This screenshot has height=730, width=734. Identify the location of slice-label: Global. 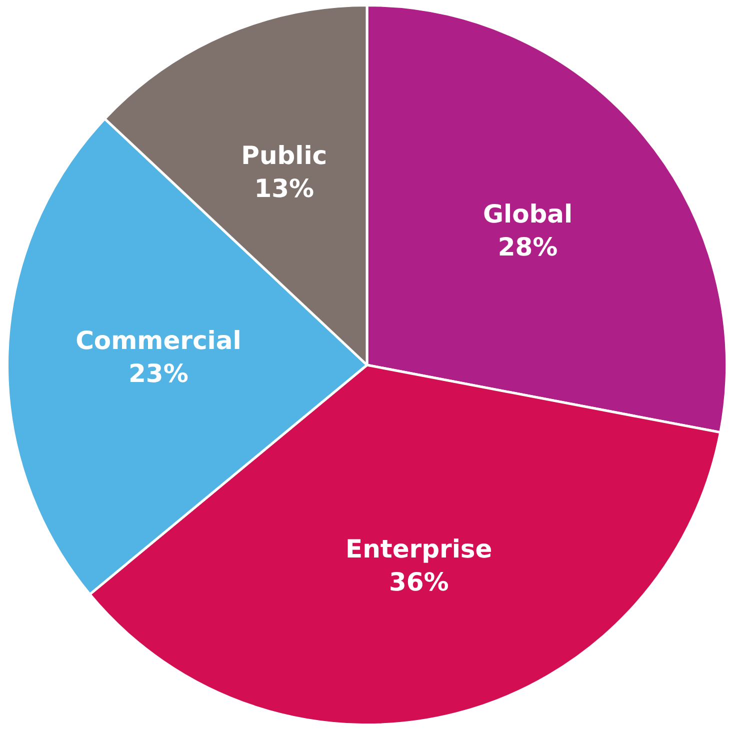
(527, 214).